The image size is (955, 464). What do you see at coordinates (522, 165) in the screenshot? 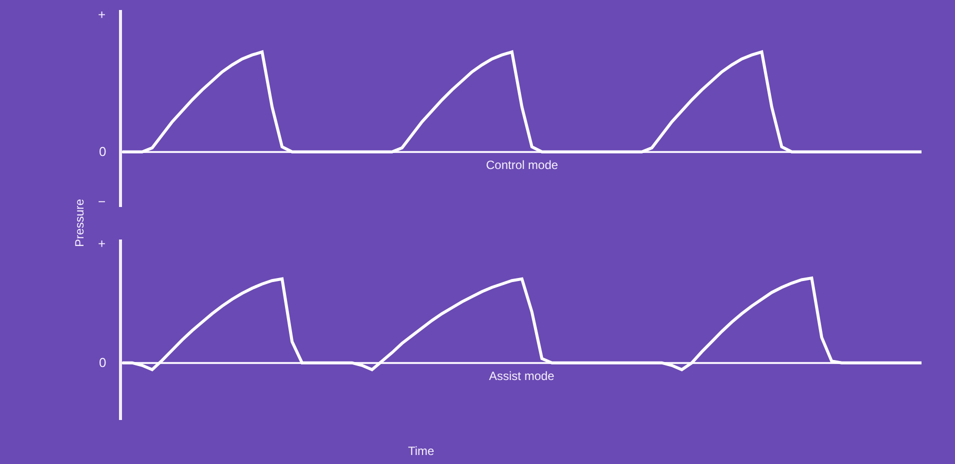
I see `text: Control mode` at bounding box center [522, 165].